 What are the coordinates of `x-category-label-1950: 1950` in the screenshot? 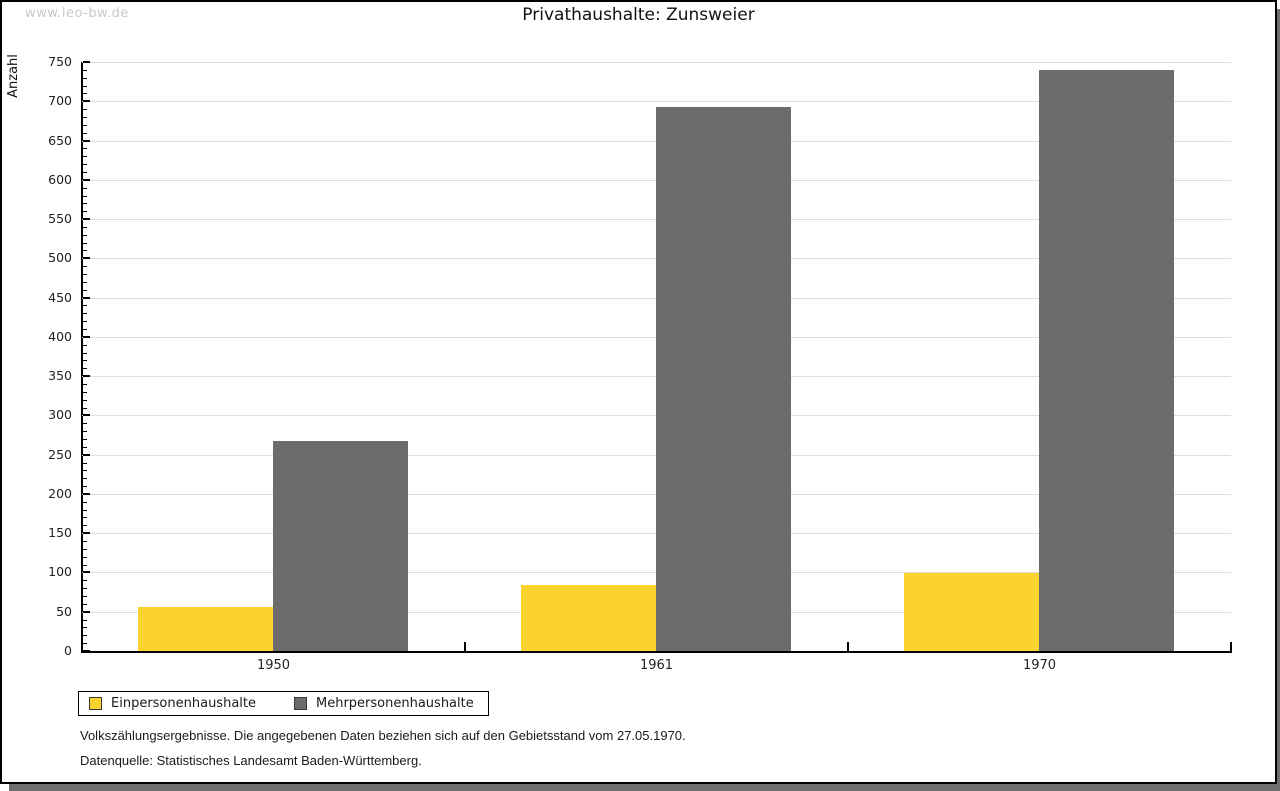 It's located at (273, 665).